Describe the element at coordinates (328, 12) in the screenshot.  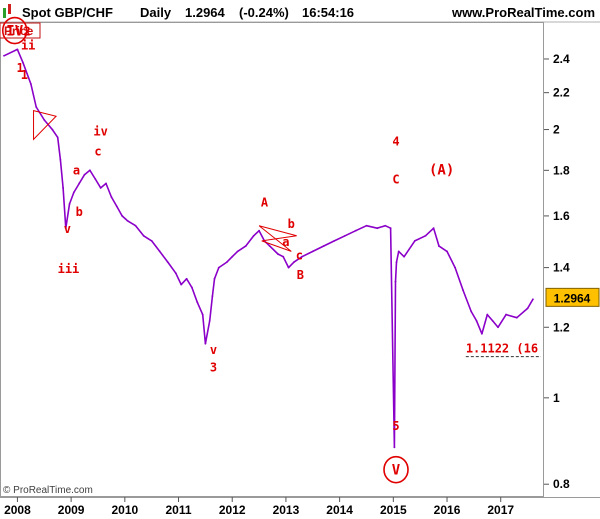
I see `time-label: 16:54:16` at that location.